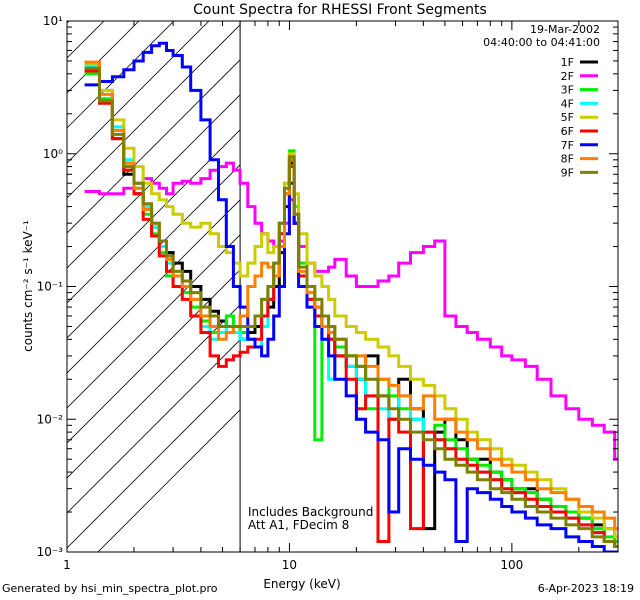 The width and height of the screenshot is (640, 600). What do you see at coordinates (53, 154) in the screenshot?
I see `y-tick-label: 10⁰` at bounding box center [53, 154].